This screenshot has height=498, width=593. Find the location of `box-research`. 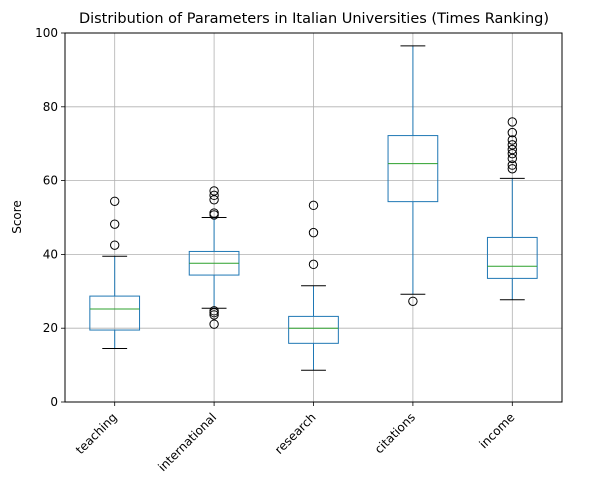

box-research is located at coordinates (313, 285).